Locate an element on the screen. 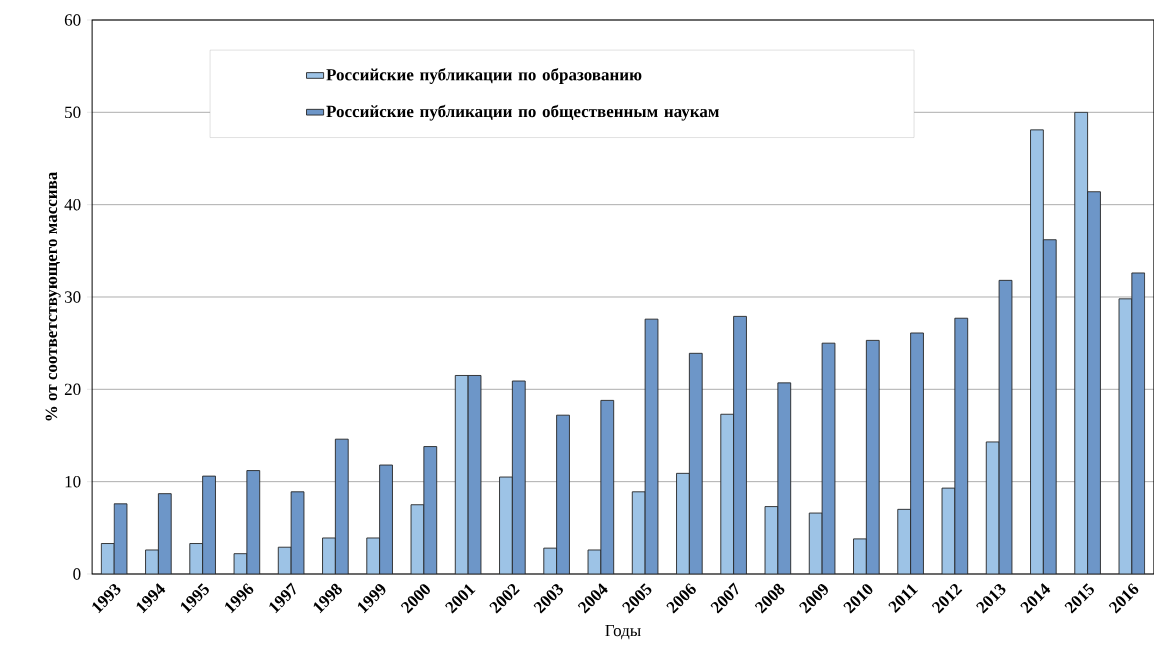 Image resolution: width=1154 pixels, height=655 pixels. y-tick-label: 0 is located at coordinates (77, 574).